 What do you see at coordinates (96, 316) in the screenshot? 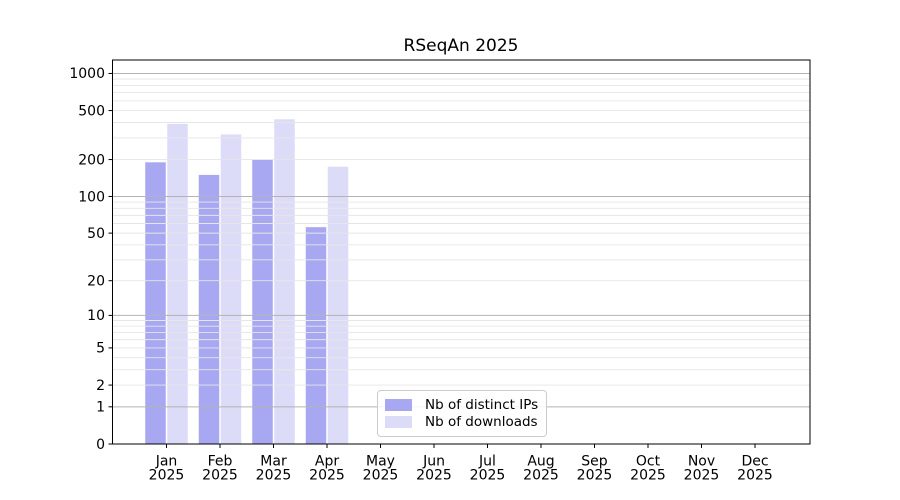
I see `y-tick-label: 10` at bounding box center [96, 316].